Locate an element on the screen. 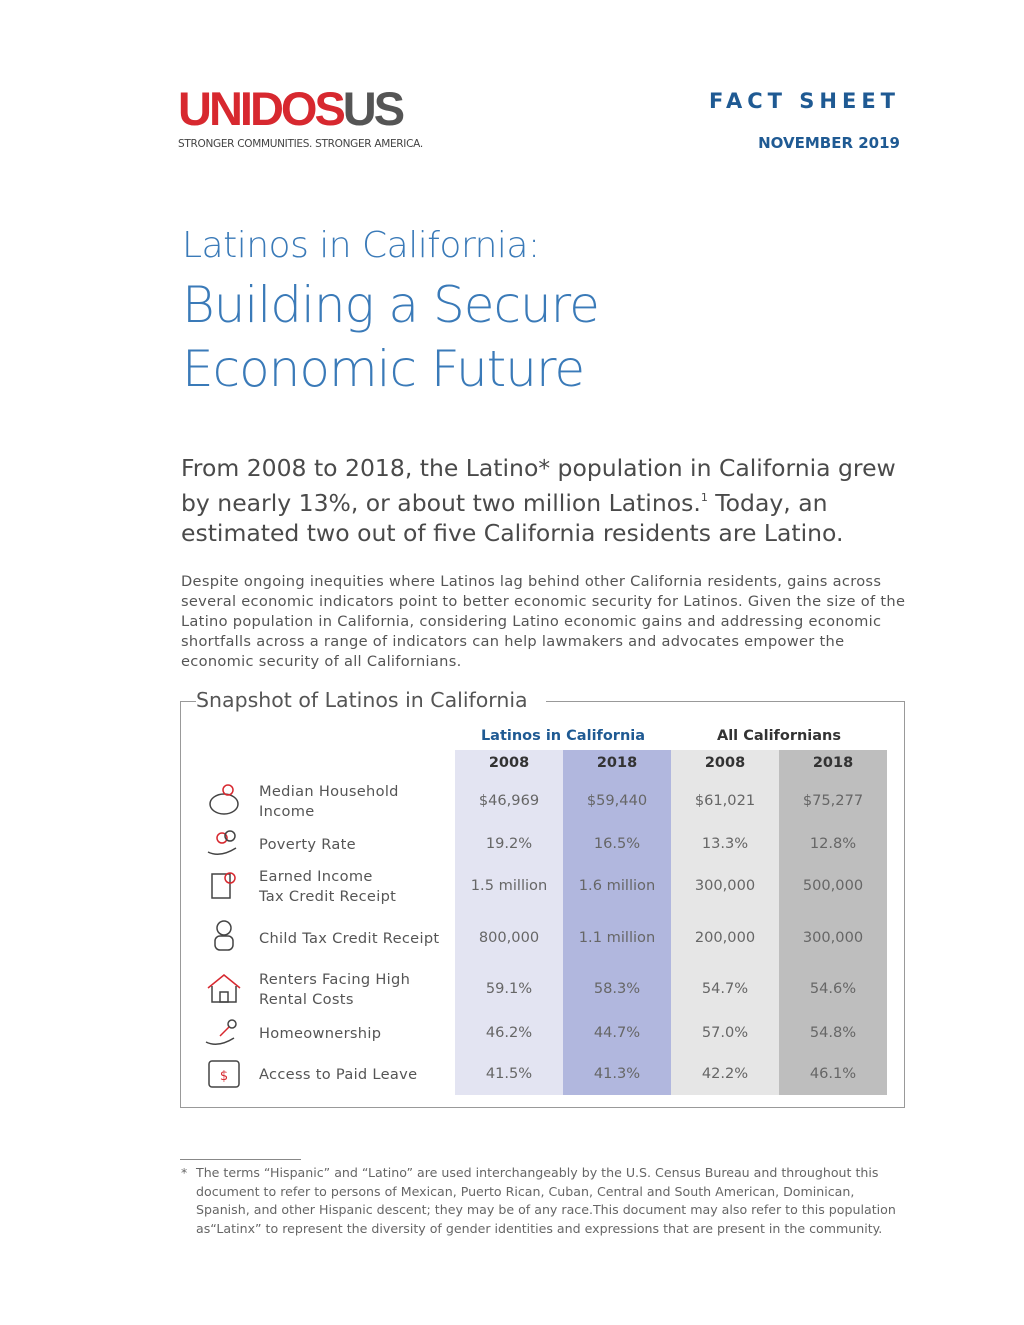 The height and width of the screenshot is (1325, 1024). row-label: Poverty Rate is located at coordinates (307, 844).